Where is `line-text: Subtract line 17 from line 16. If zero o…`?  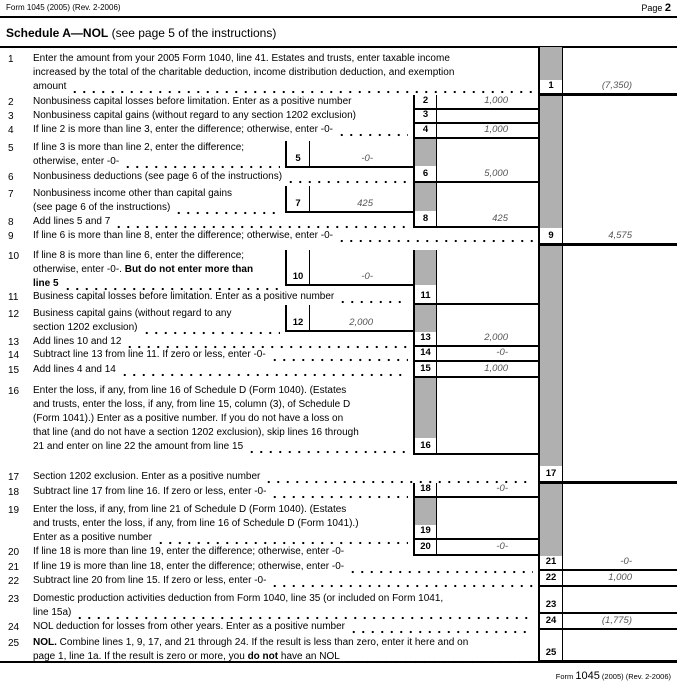
line-text: Subtract line 17 from line 16. If zero o… is located at coordinates (150, 491).